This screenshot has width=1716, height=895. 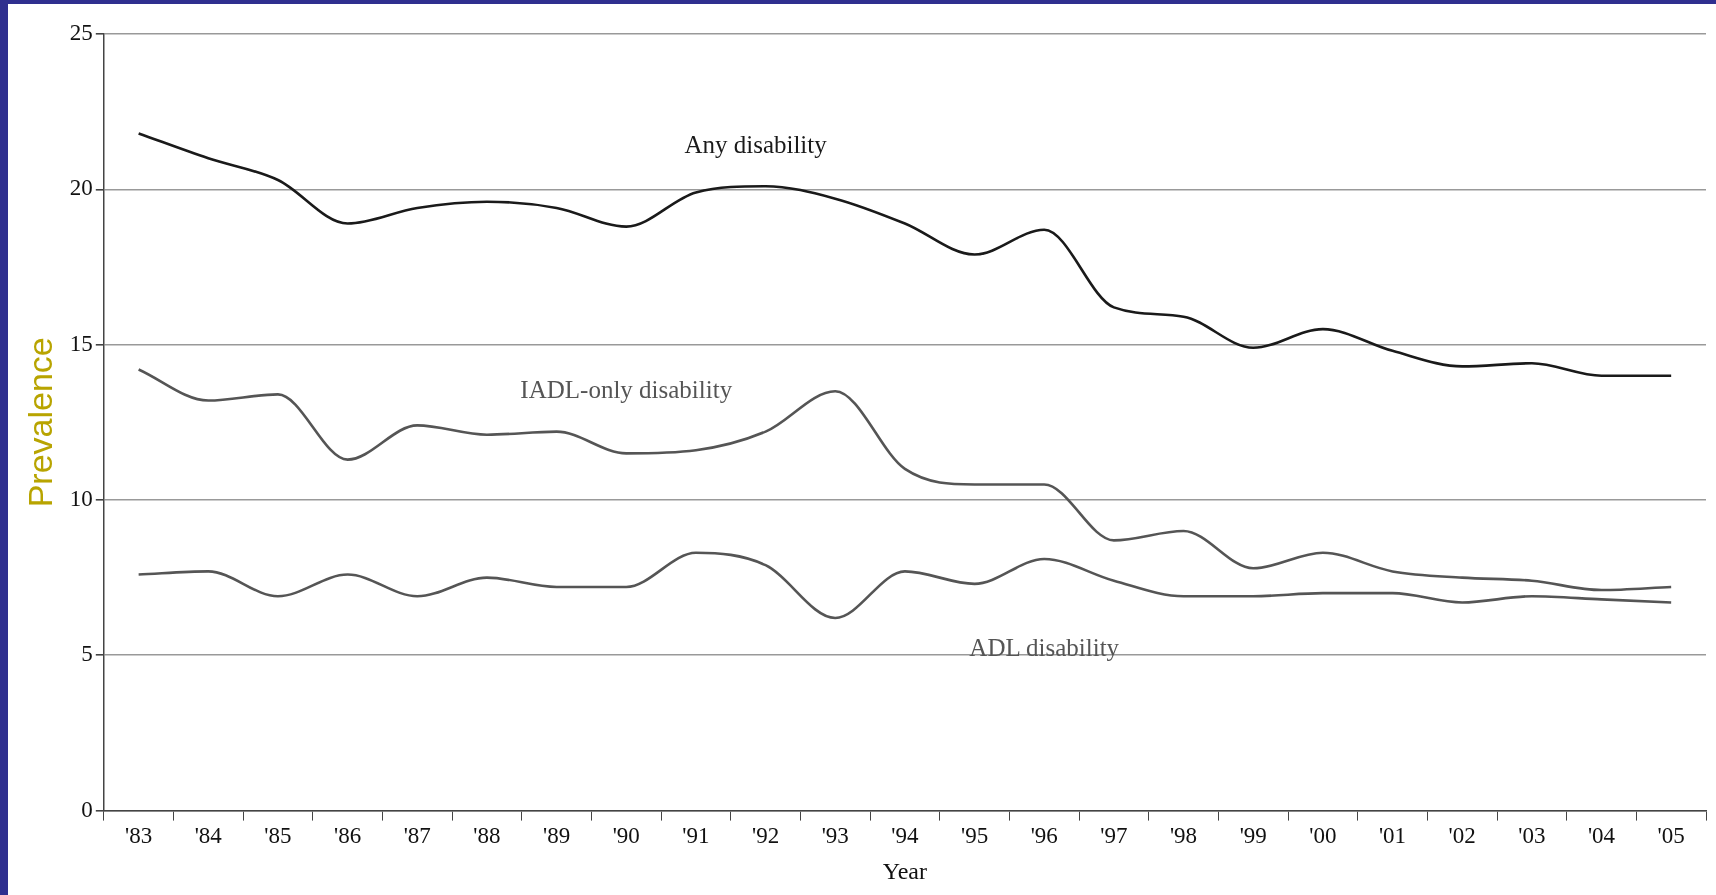 I want to click on x-tick-label: '03, so click(x=1532, y=836).